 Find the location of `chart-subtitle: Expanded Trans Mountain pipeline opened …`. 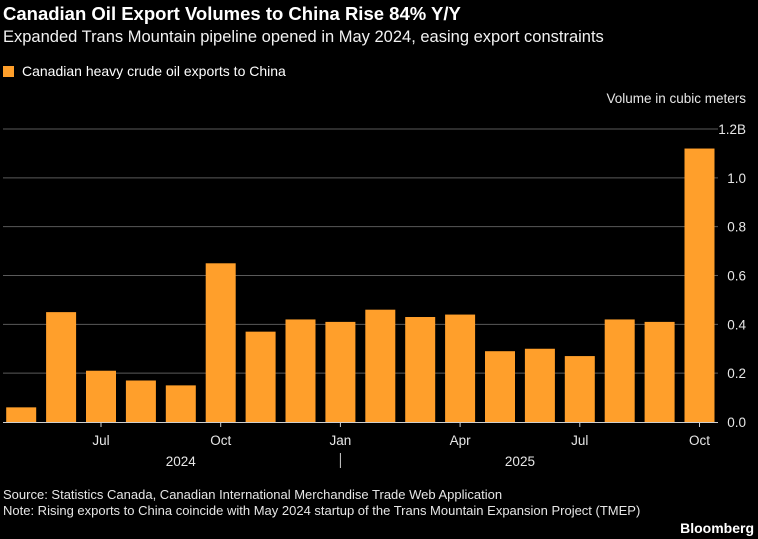

chart-subtitle: Expanded Trans Mountain pipeline opened … is located at coordinates (303, 37).